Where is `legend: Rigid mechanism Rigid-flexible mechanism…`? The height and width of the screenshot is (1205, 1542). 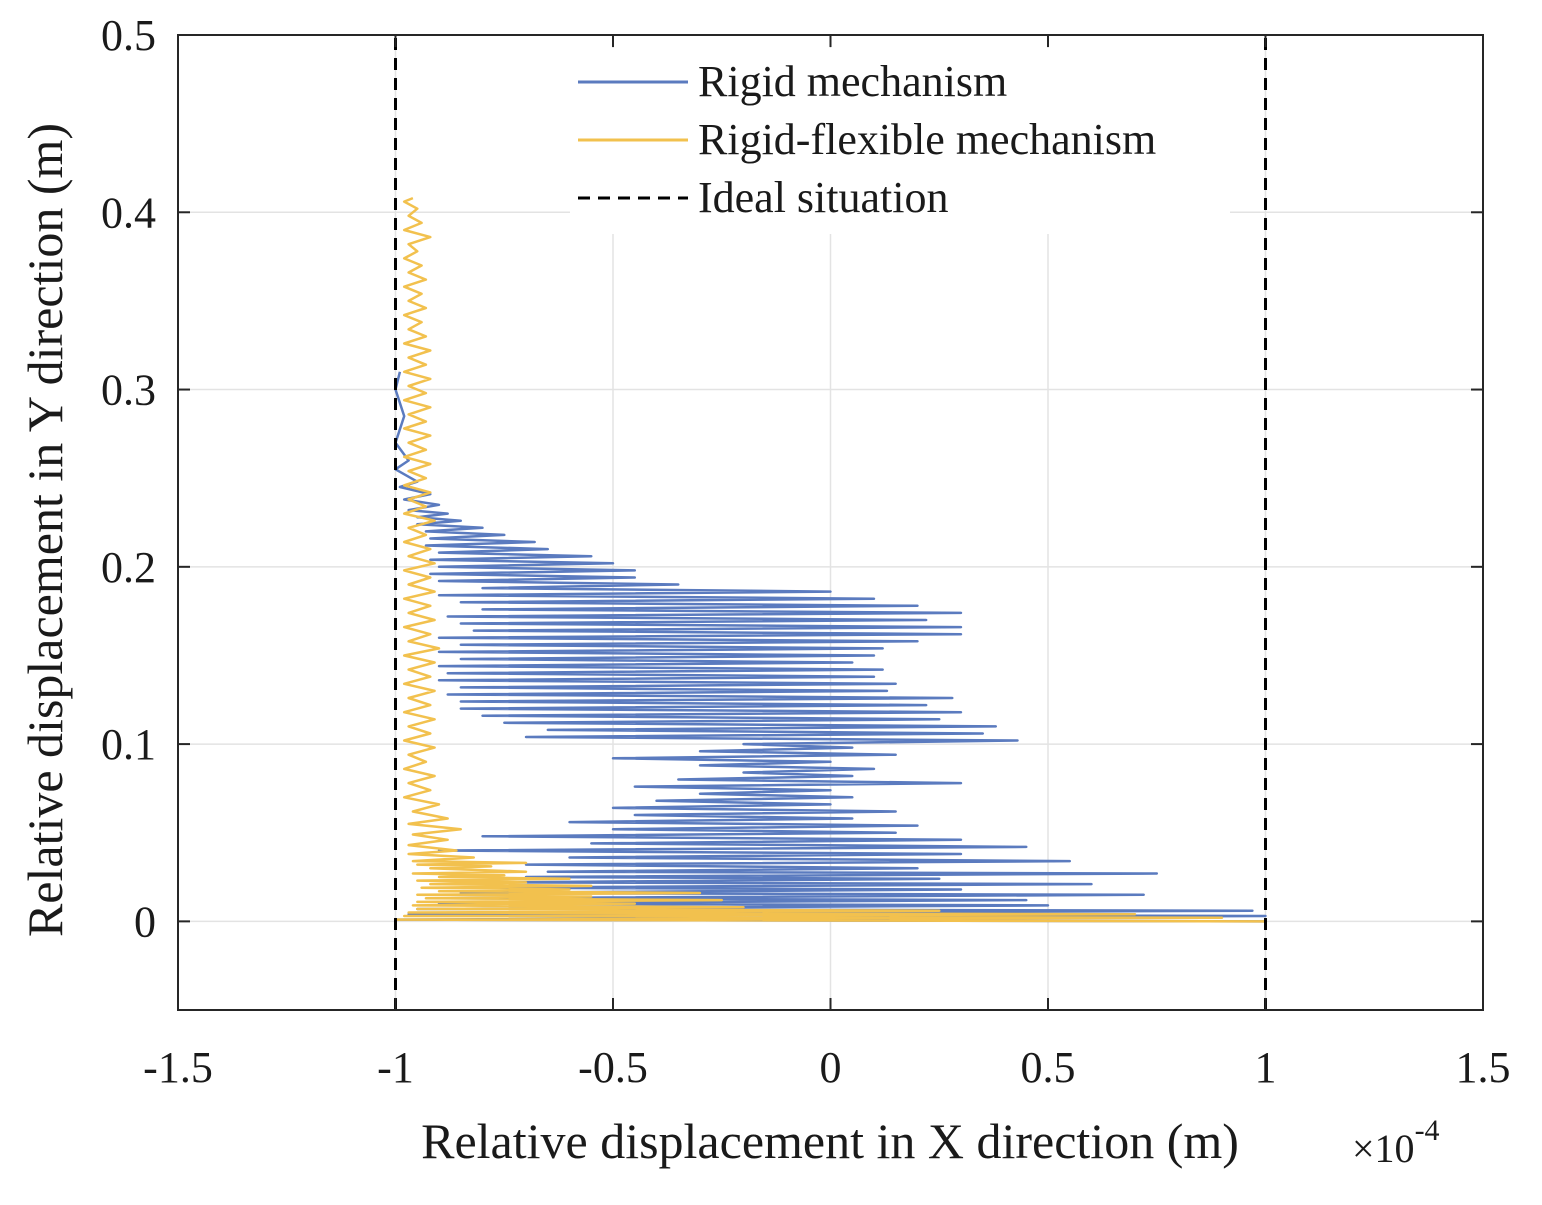
legend: Rigid mechanism Rigid-flexible mechanism… is located at coordinates (900, 141).